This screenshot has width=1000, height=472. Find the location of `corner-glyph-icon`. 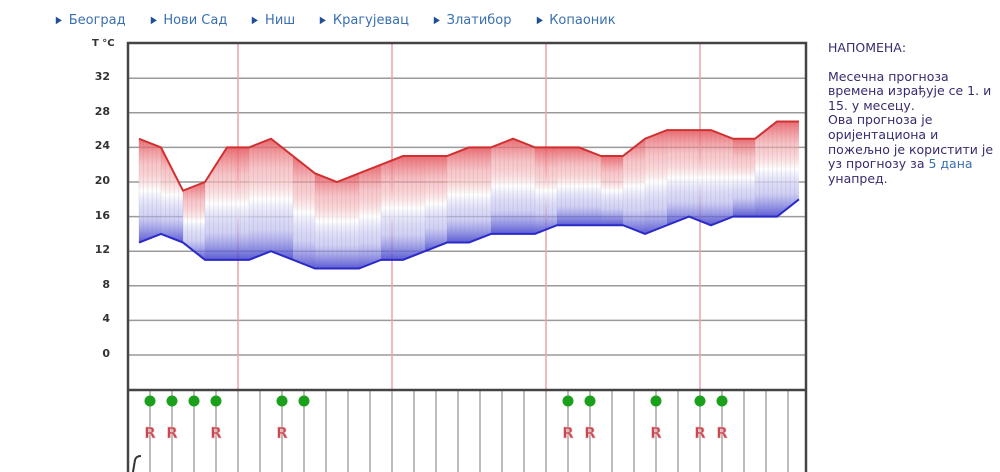

corner-glyph-icon is located at coordinates (137, 463).